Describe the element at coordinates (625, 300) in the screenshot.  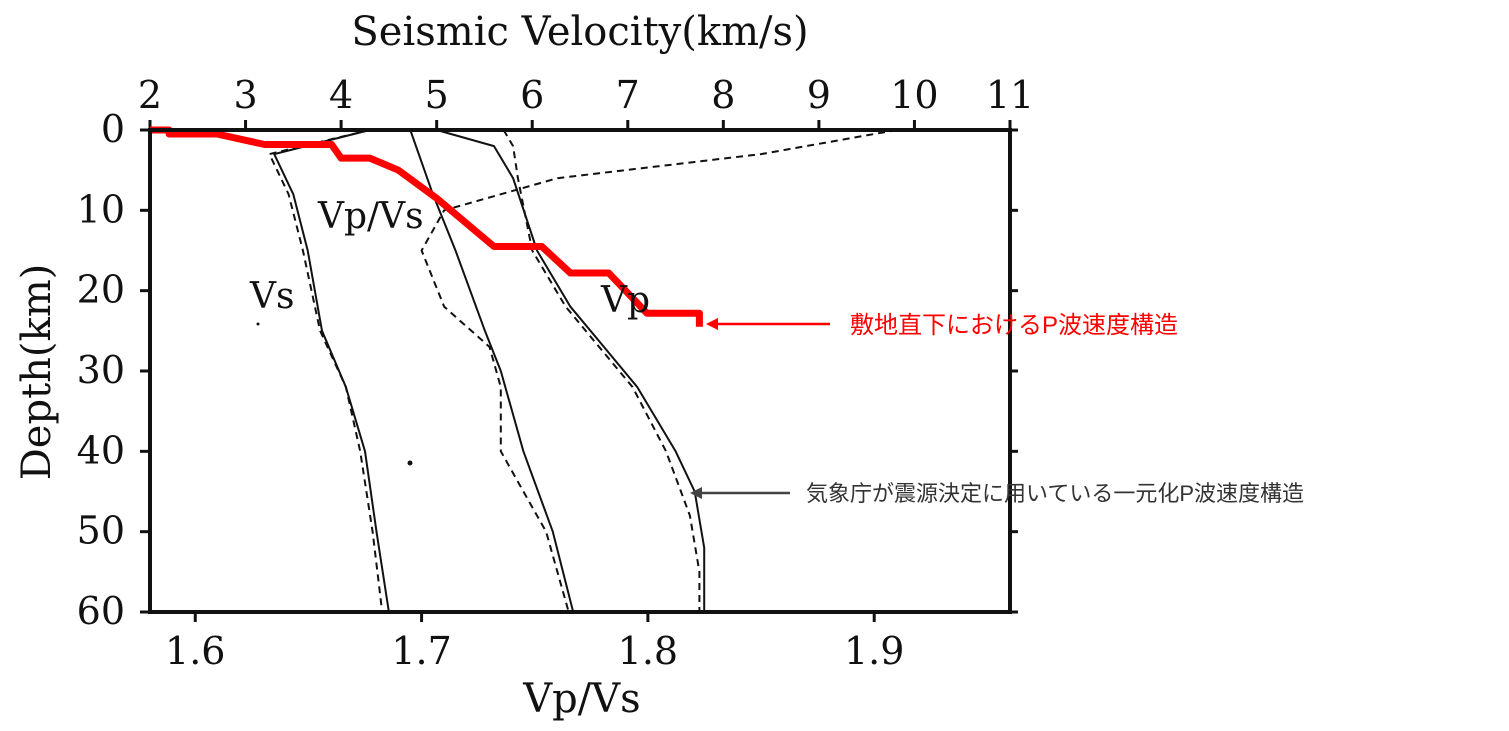
I see `curve-label-vp: Vp` at that location.